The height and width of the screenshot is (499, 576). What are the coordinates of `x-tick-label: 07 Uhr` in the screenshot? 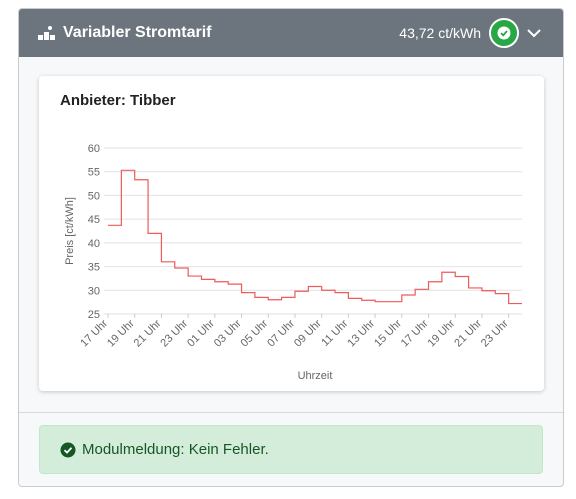 It's located at (281, 333).